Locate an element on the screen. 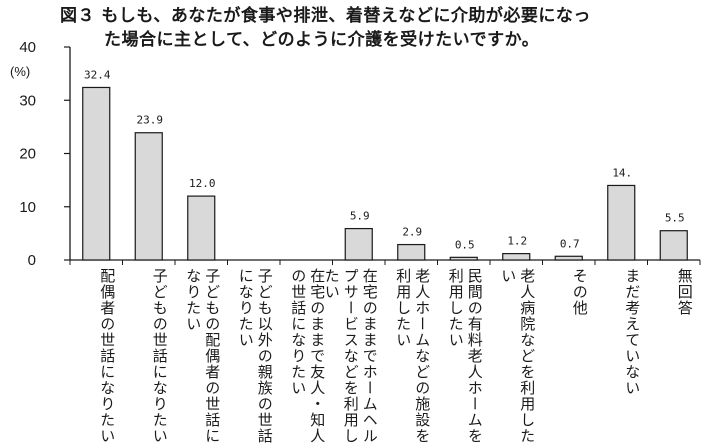 The height and width of the screenshot is (448, 705). bar-value-label: 12.0 is located at coordinates (202, 183).